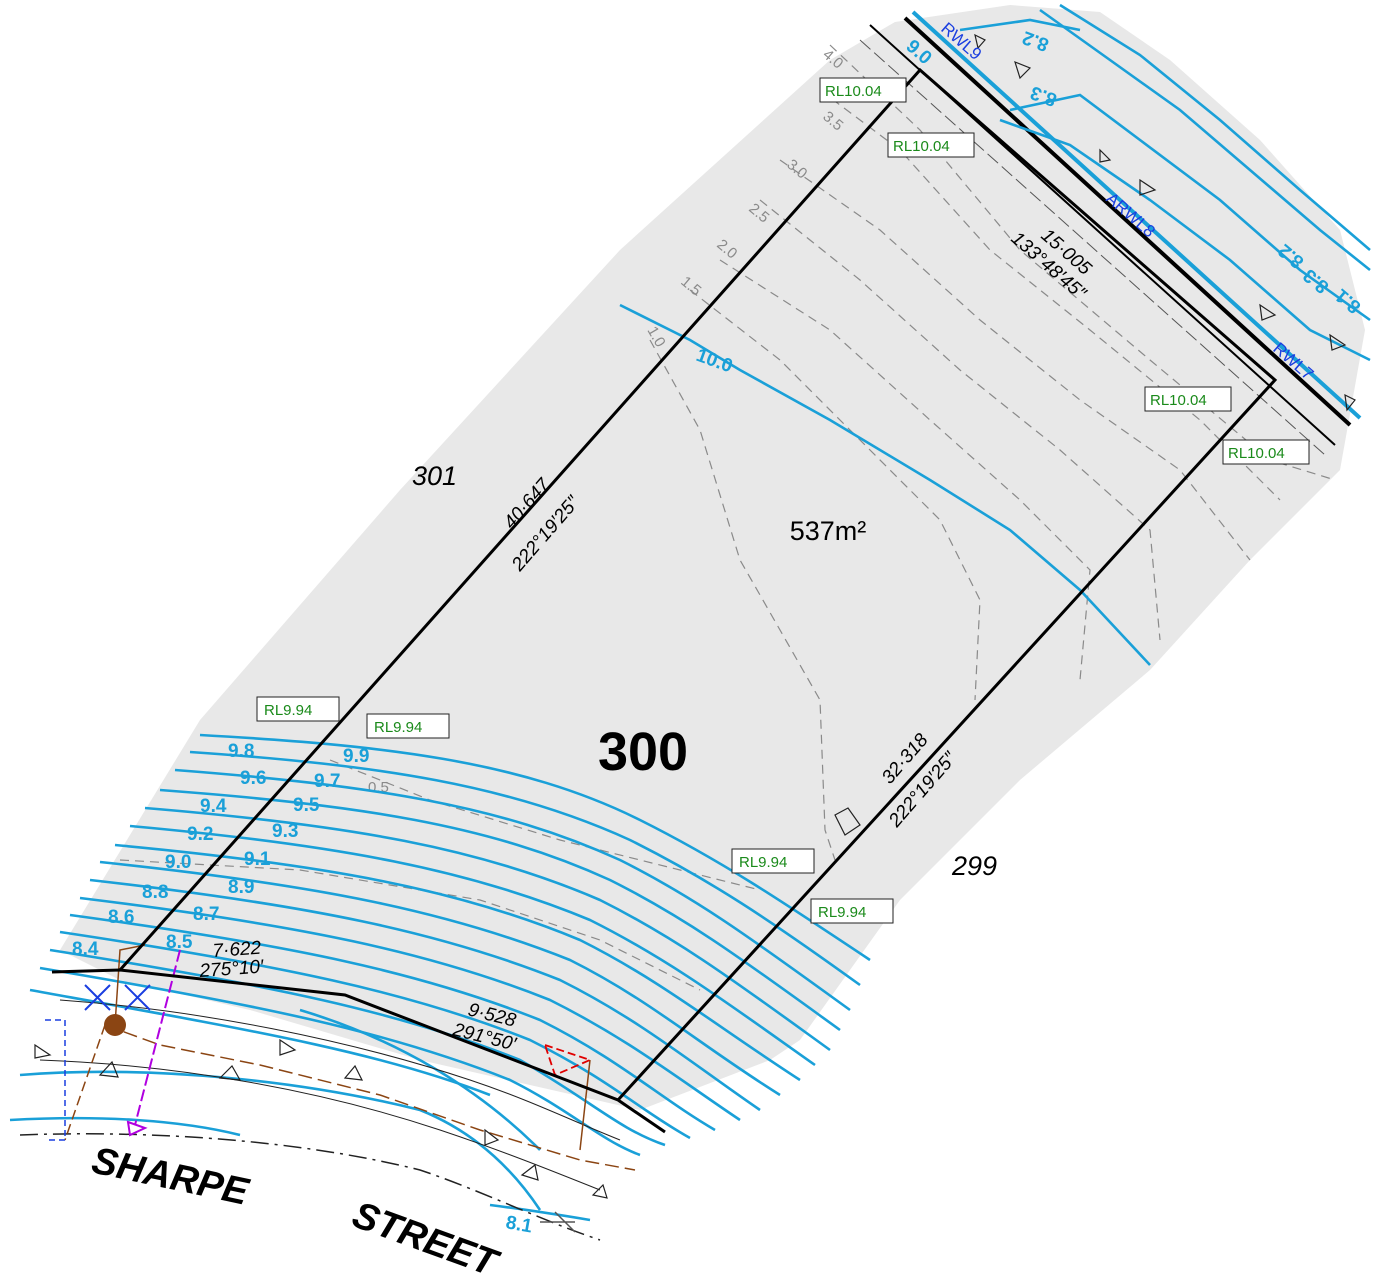 The width and height of the screenshot is (1374, 1285). I want to click on contour-label-9-8: 9.8, so click(241, 751).